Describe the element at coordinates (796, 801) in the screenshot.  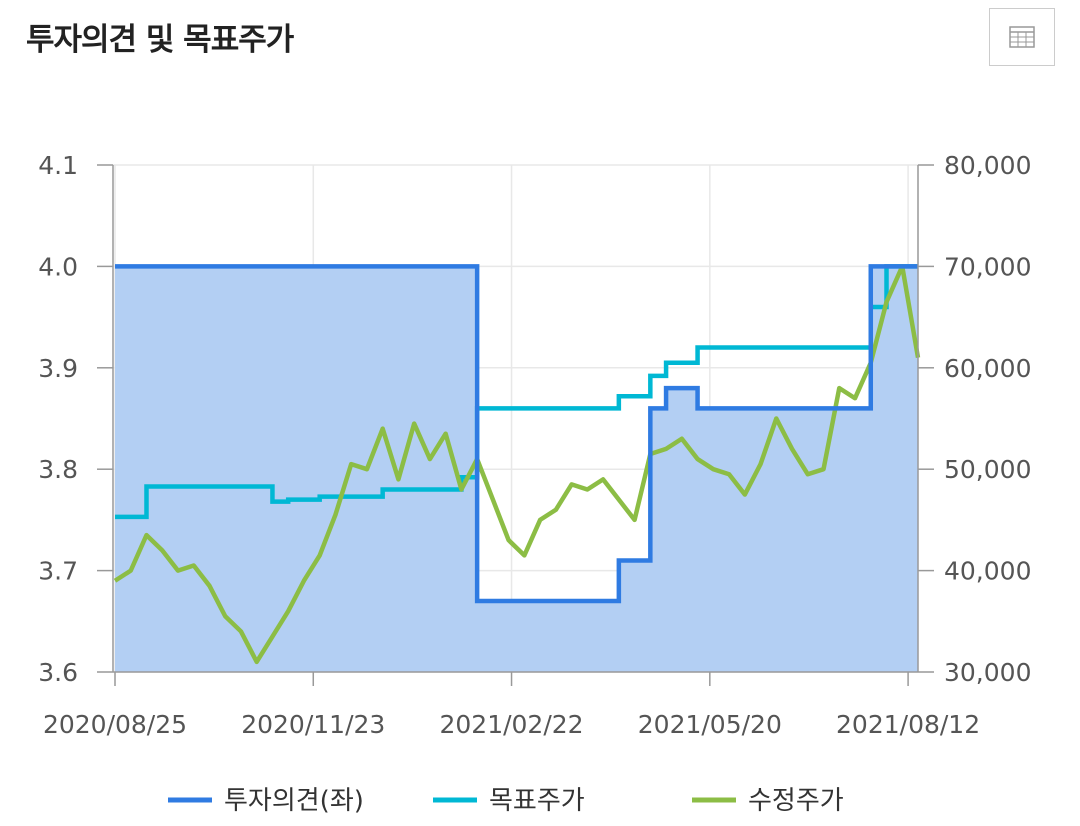
I see `legend-label: 수정주가` at that location.